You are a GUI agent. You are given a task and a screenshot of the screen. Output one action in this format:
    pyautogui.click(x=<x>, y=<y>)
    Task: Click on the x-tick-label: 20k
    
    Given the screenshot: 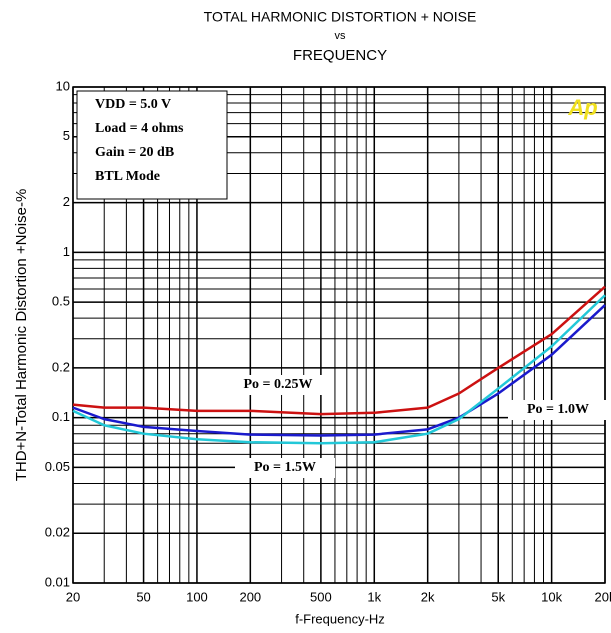 What is the action you would take?
    pyautogui.click(x=603, y=596)
    